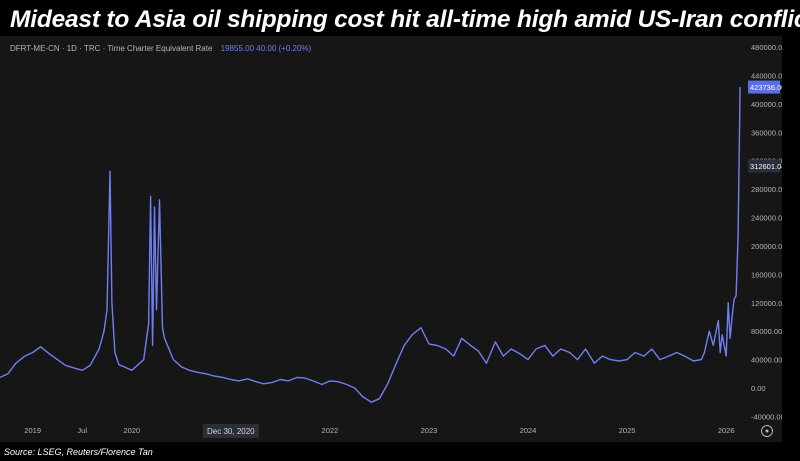 The image size is (800, 461). I want to click on y-tick-label: 400000.00, so click(766, 104).